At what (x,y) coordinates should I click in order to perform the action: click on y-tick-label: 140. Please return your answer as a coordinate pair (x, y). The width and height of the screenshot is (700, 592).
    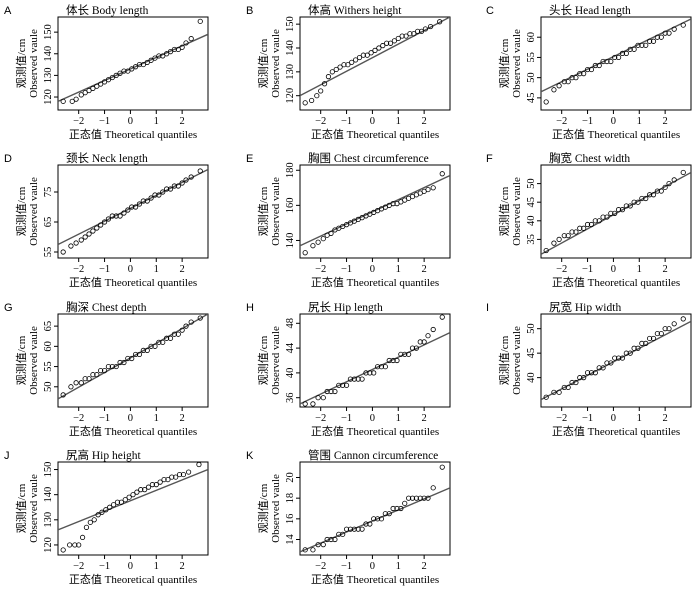
    Looking at the image, I should click on (48, 54).